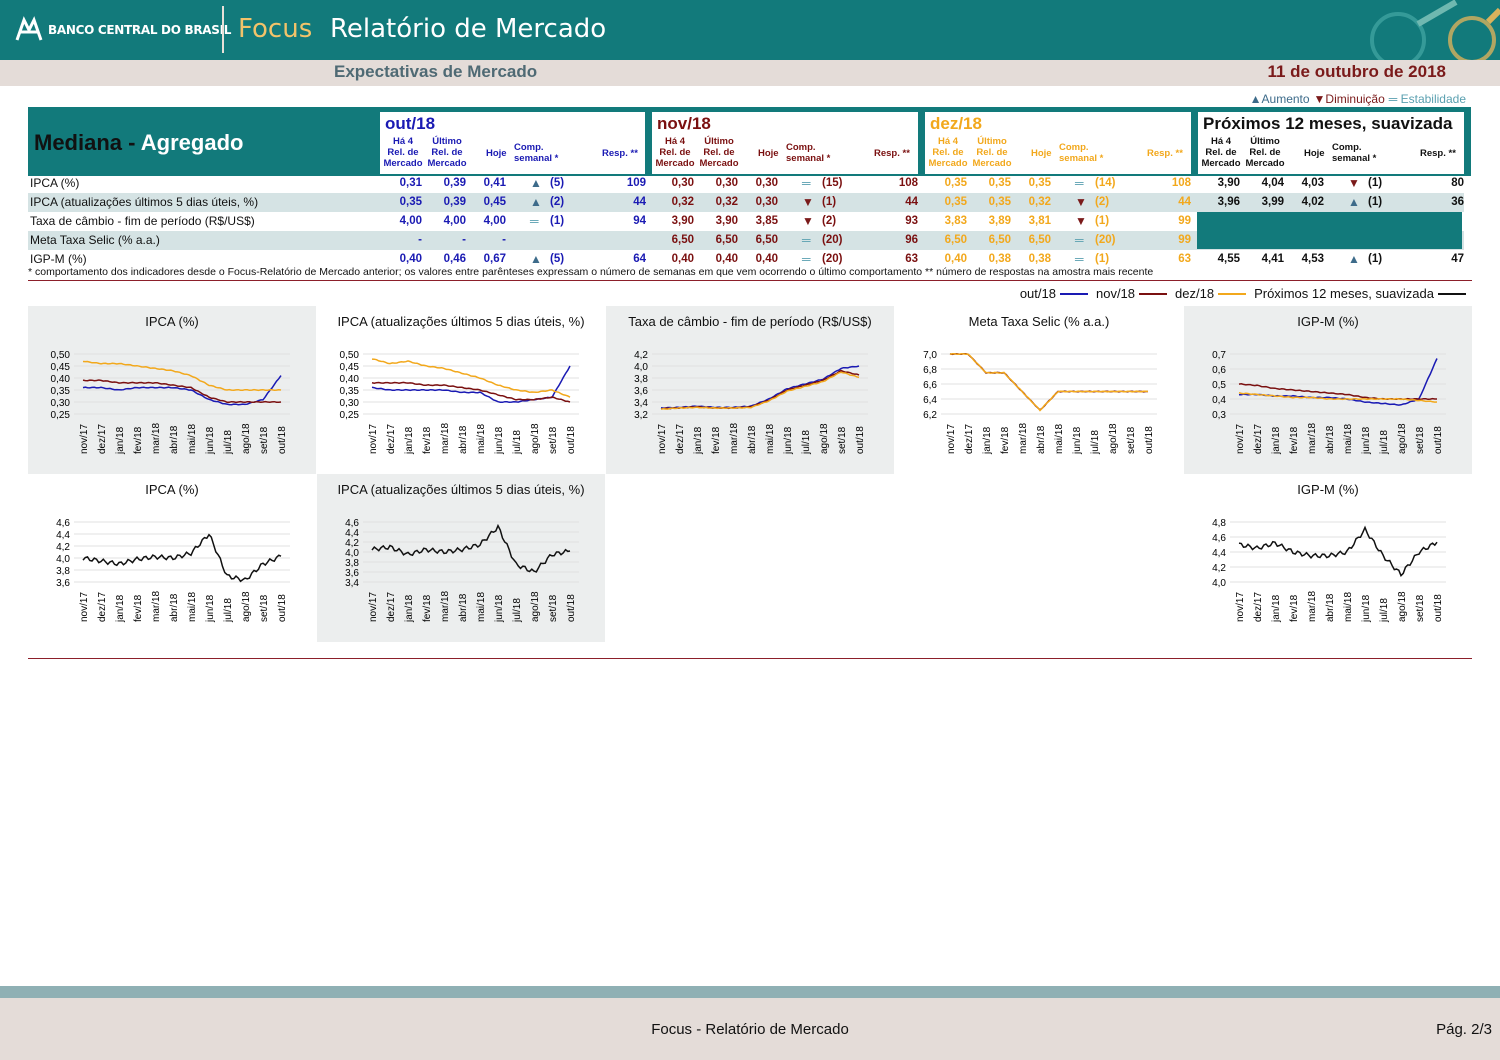 The width and height of the screenshot is (1500, 1060). I want to click on table-cell: 3,89, so click(999, 221).